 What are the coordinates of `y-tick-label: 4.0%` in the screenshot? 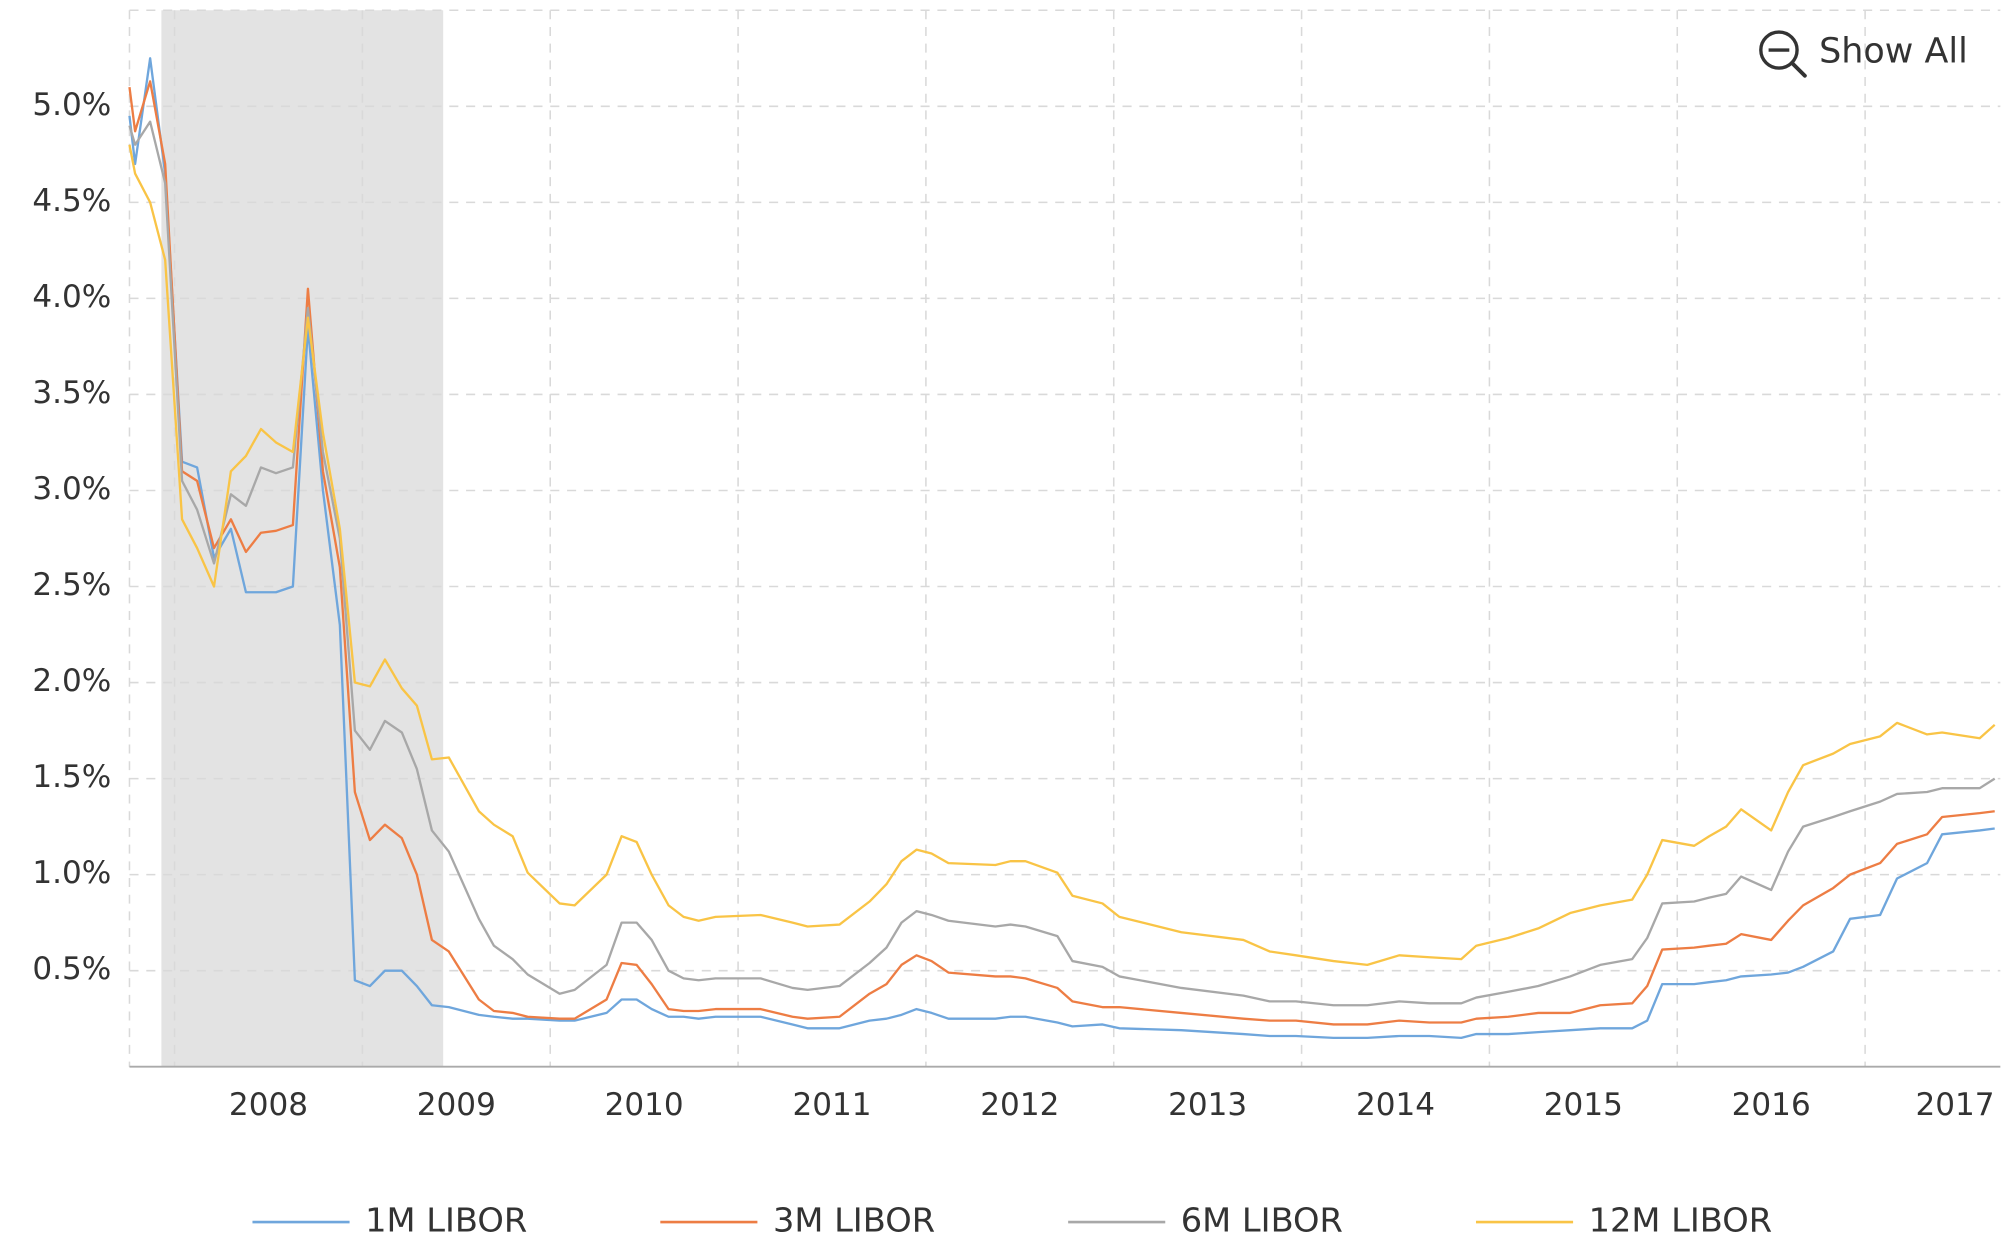 It's located at (71, 297).